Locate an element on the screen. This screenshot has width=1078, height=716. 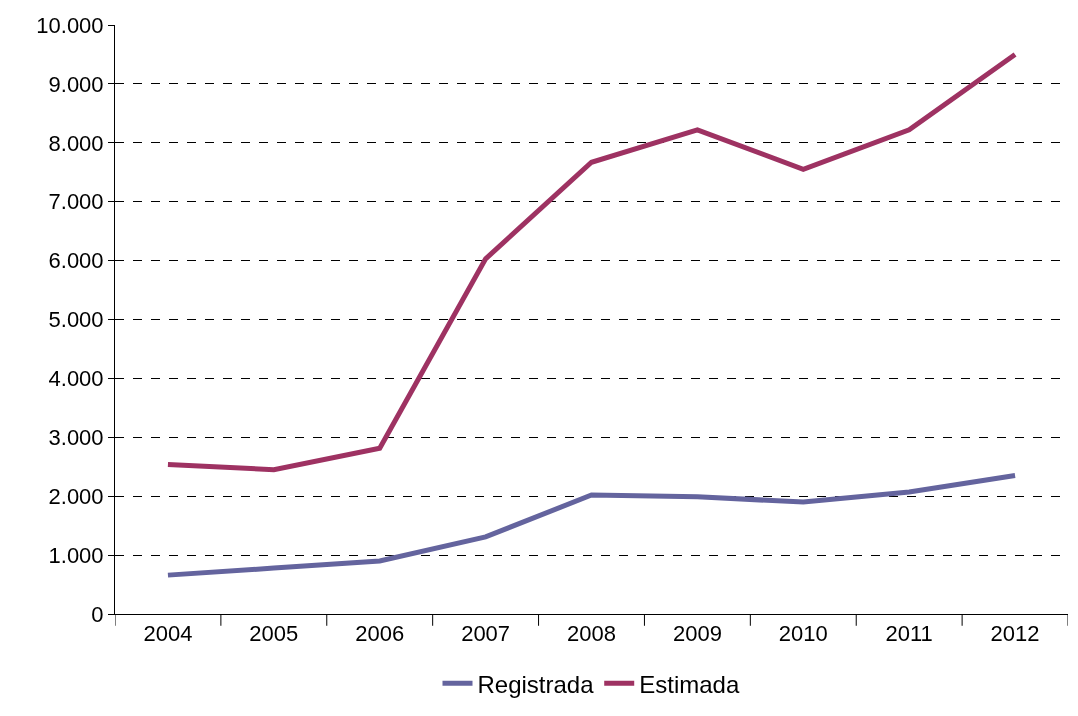
x-tick-label: 2004 is located at coordinates (168, 634).